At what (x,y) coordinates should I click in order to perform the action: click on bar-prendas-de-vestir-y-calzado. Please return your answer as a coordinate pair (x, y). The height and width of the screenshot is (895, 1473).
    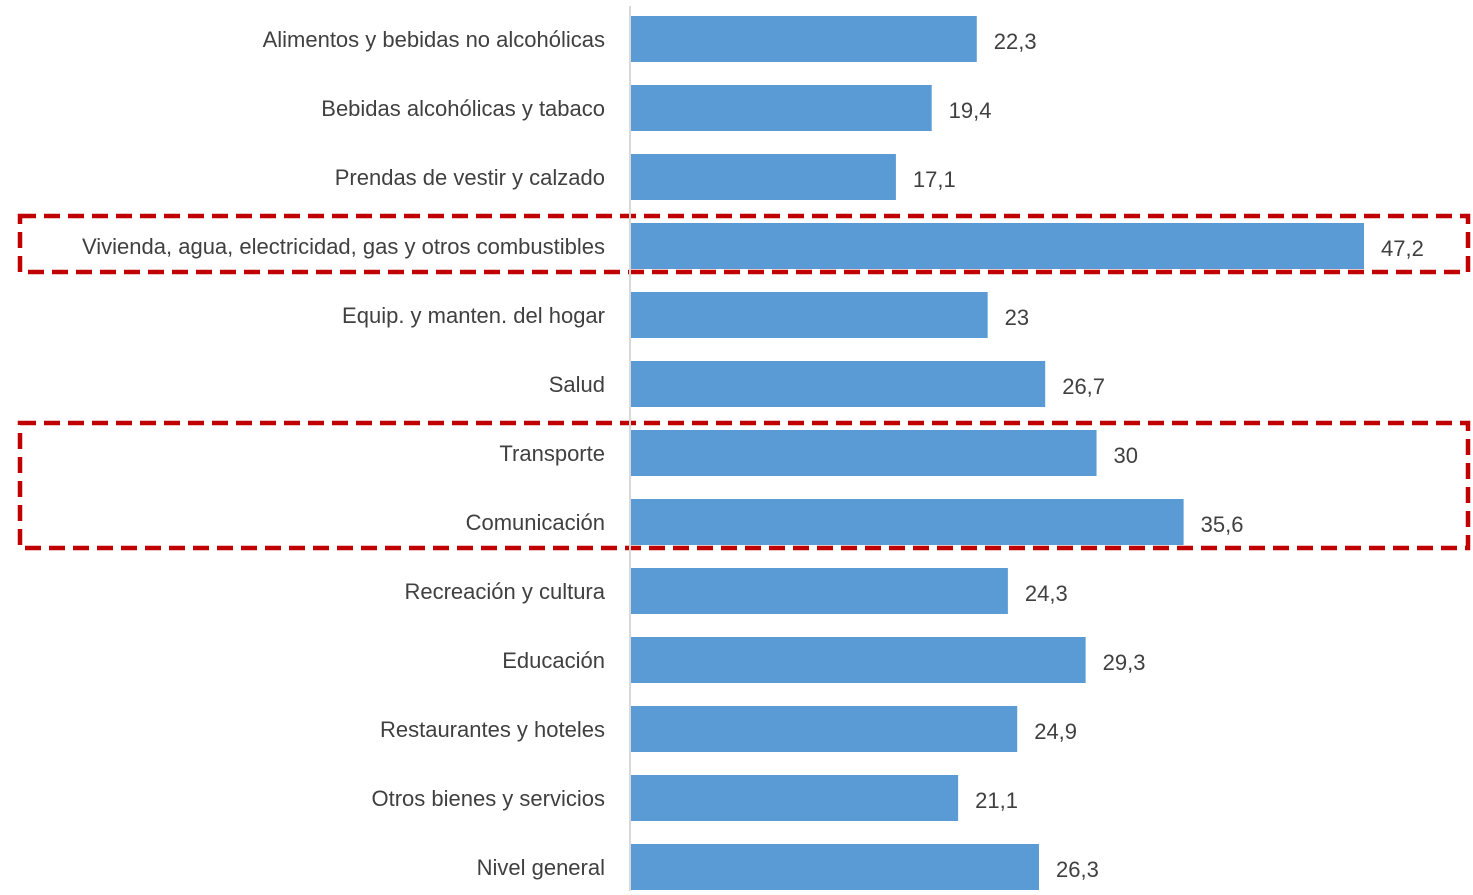
    Looking at the image, I should click on (763, 177).